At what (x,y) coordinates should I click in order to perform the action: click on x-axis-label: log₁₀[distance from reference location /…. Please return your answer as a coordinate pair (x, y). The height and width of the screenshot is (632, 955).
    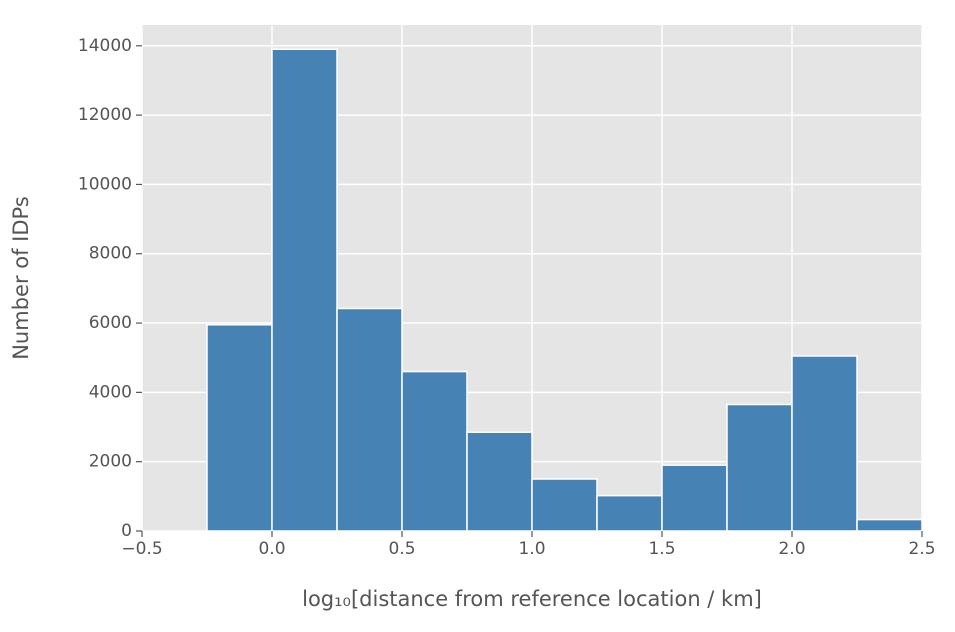
    Looking at the image, I should click on (532, 599).